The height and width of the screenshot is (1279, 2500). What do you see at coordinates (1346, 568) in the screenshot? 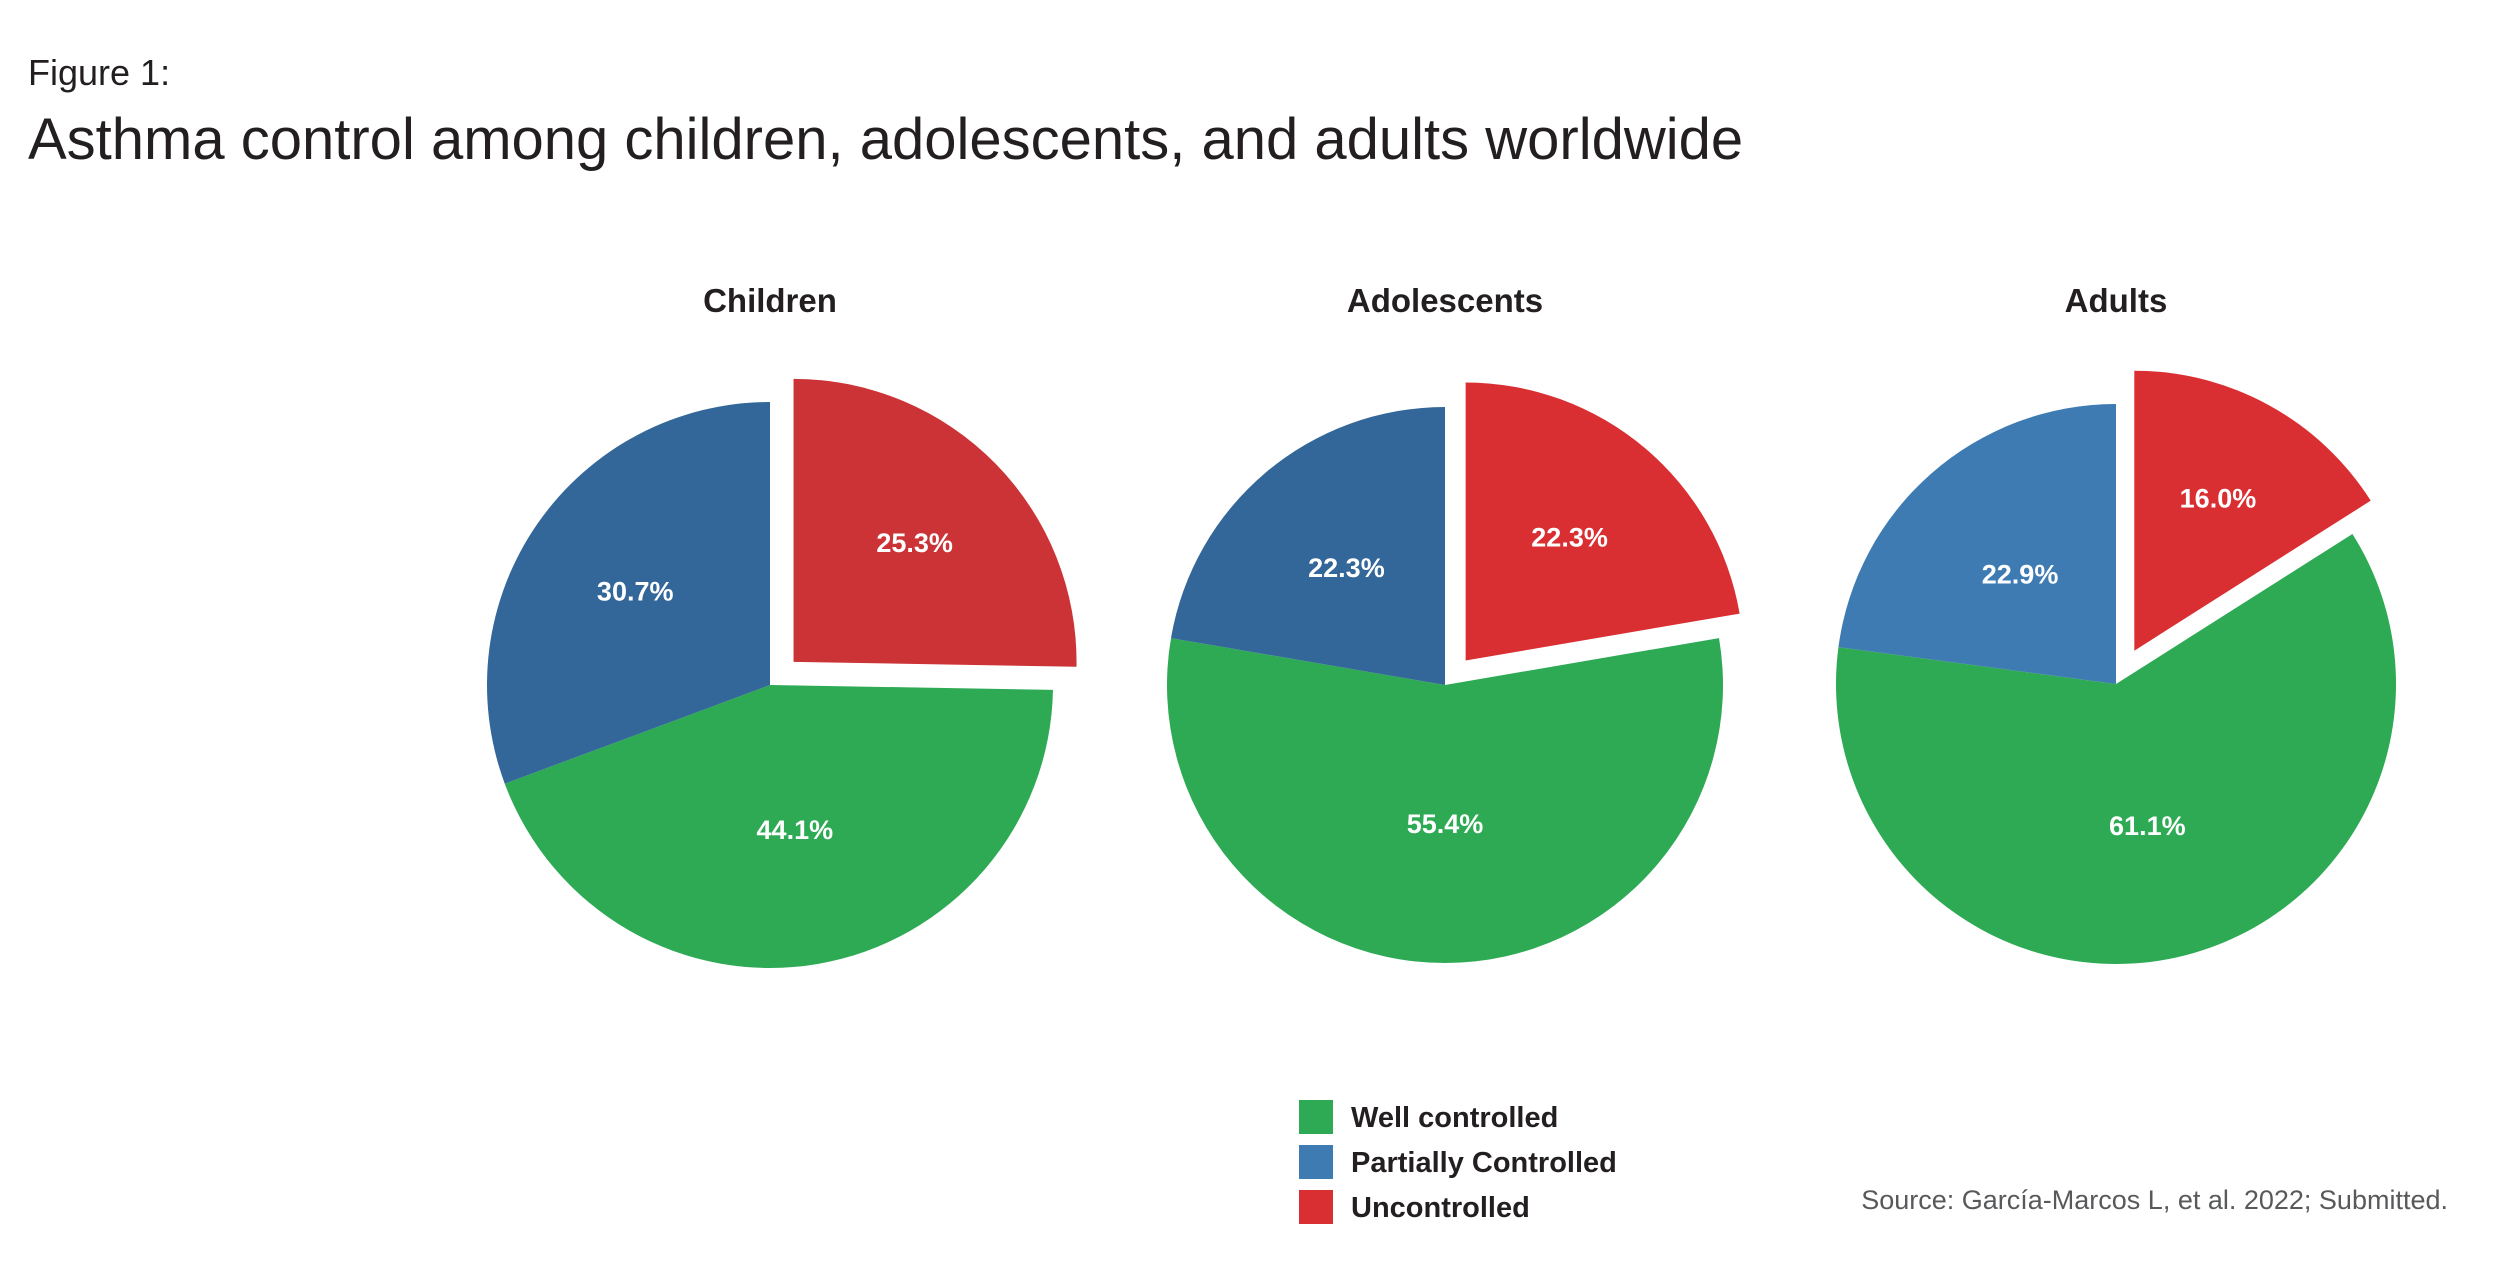
I see `slice-label-partially-controlled: 22.3%` at bounding box center [1346, 568].